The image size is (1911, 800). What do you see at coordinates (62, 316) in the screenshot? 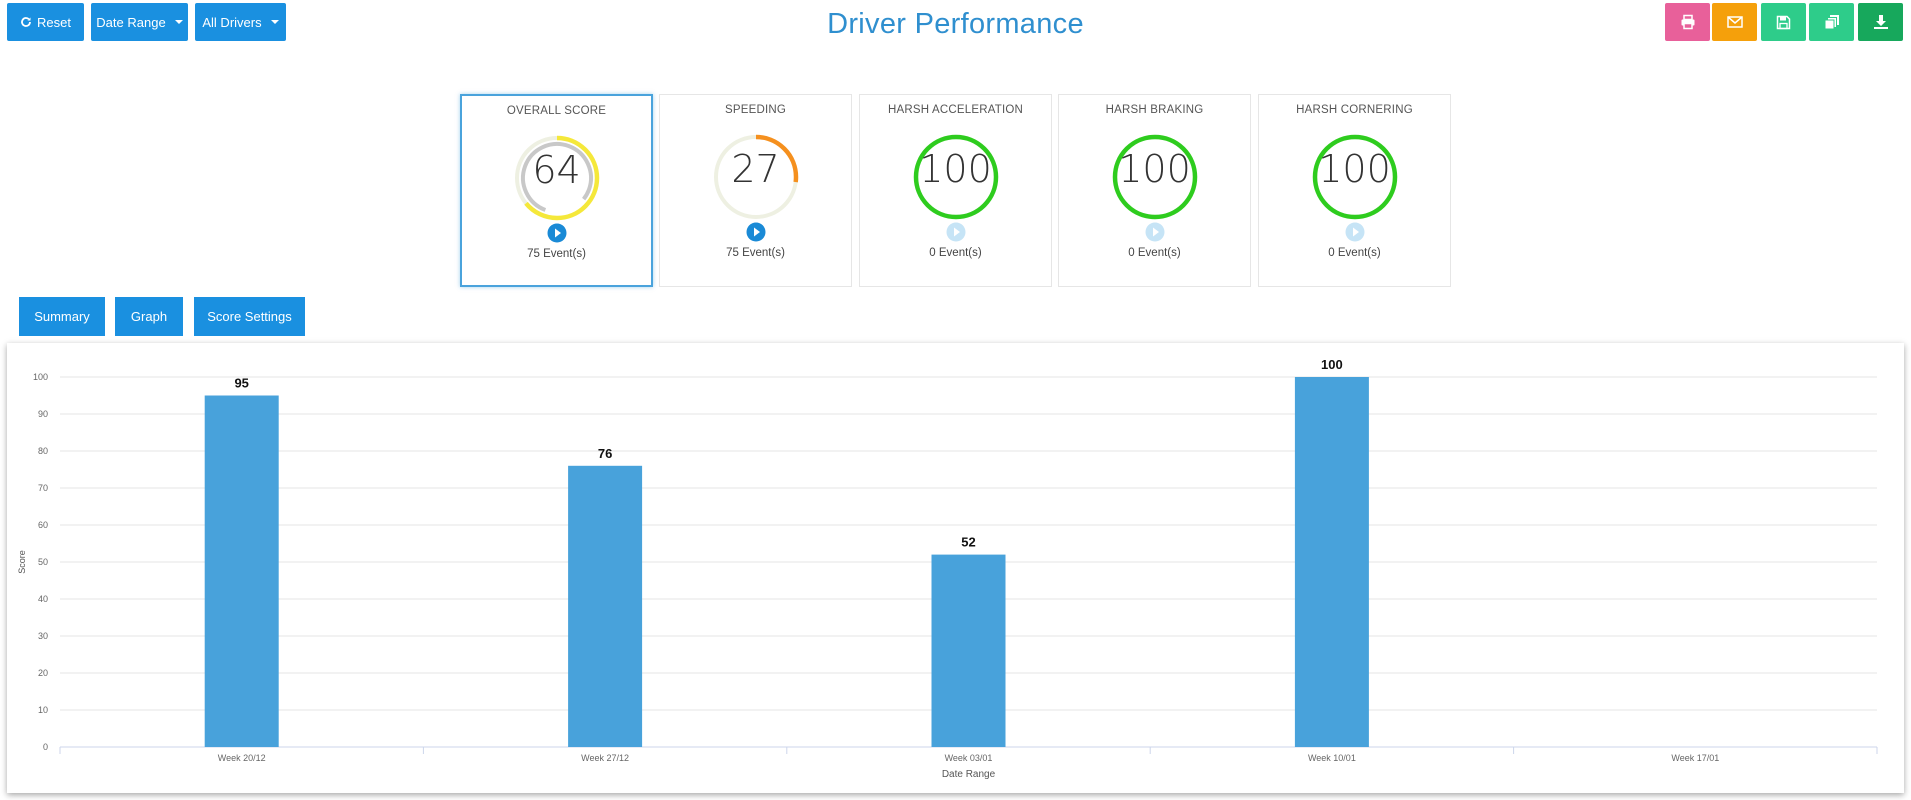
I see `tab-summary: Summary` at bounding box center [62, 316].